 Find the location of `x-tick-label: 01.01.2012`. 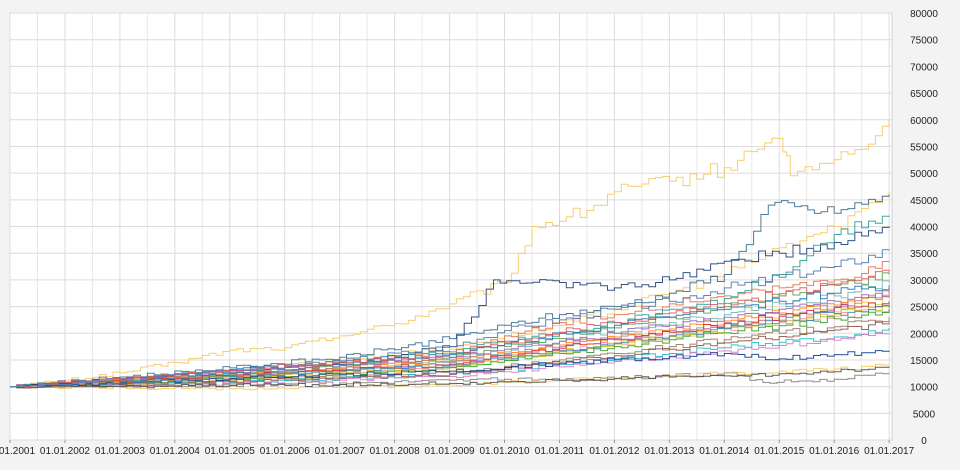

x-tick-label: 01.01.2012 is located at coordinates (614, 451).